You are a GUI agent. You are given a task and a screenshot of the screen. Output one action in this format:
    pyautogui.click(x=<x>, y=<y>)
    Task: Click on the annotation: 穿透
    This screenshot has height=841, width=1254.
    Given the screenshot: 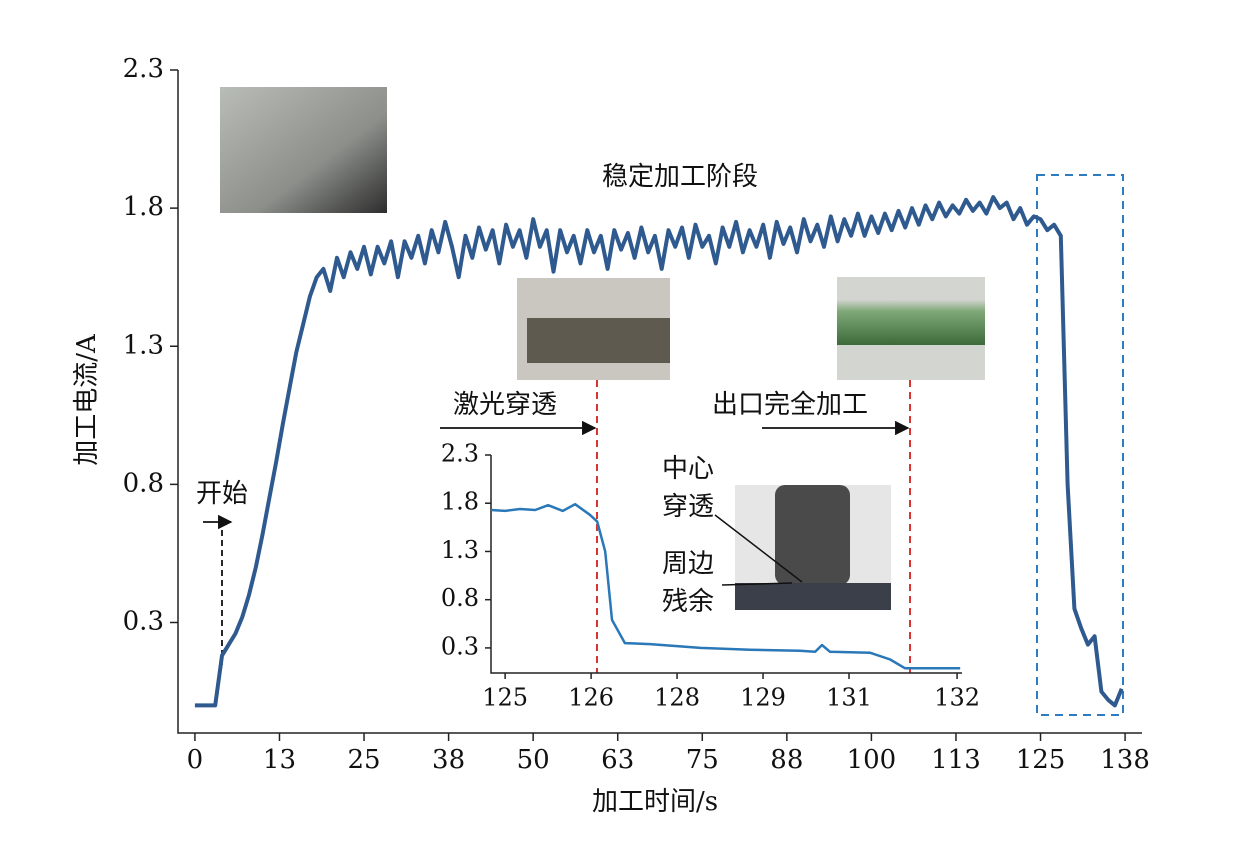 What is the action you would take?
    pyautogui.click(x=688, y=507)
    